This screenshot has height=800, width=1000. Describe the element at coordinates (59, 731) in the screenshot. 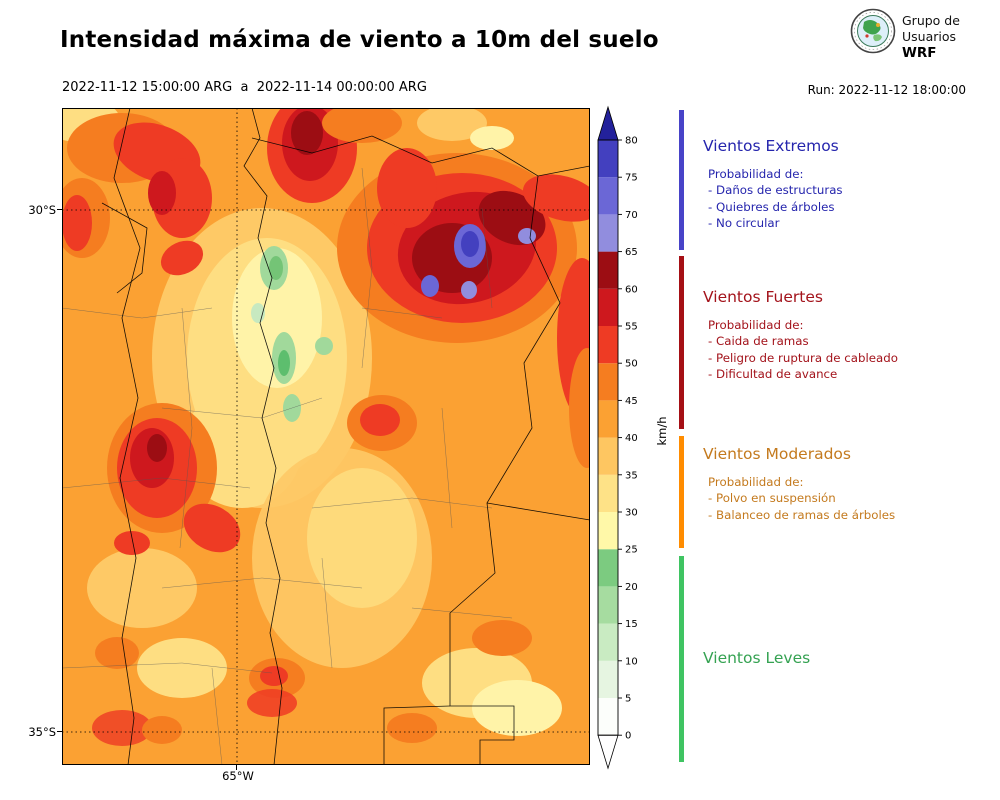

I see `axis-tick-35s` at that location.